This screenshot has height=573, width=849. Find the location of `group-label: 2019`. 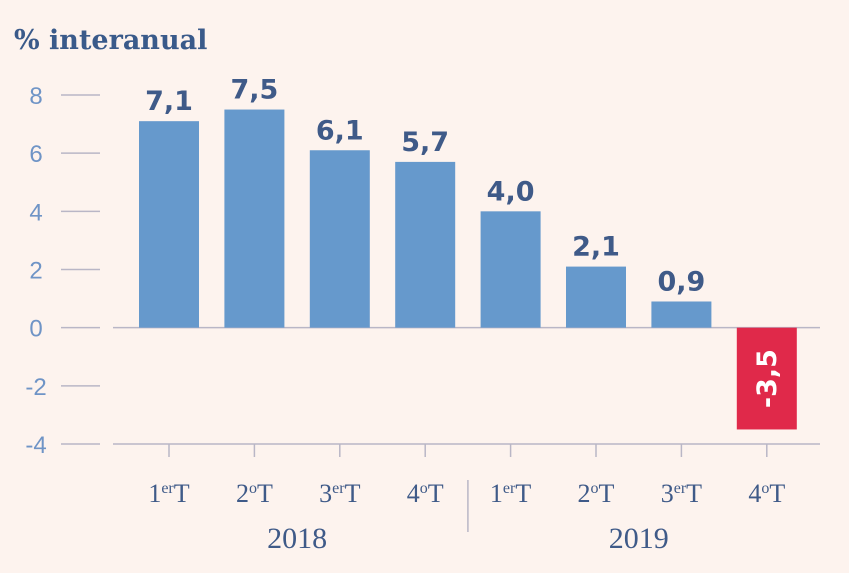

group-label: 2019 is located at coordinates (639, 538).